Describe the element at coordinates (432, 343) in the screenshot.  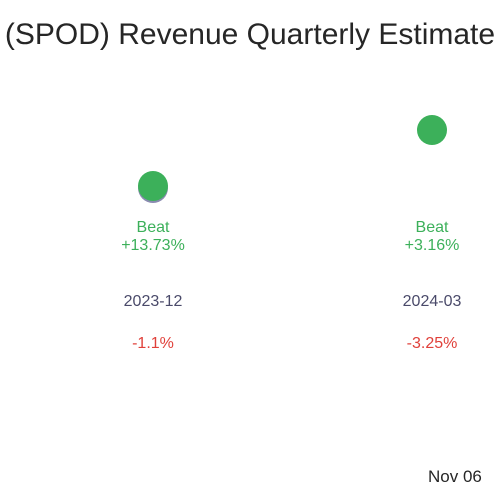
I see `change-label: -3.25%` at that location.